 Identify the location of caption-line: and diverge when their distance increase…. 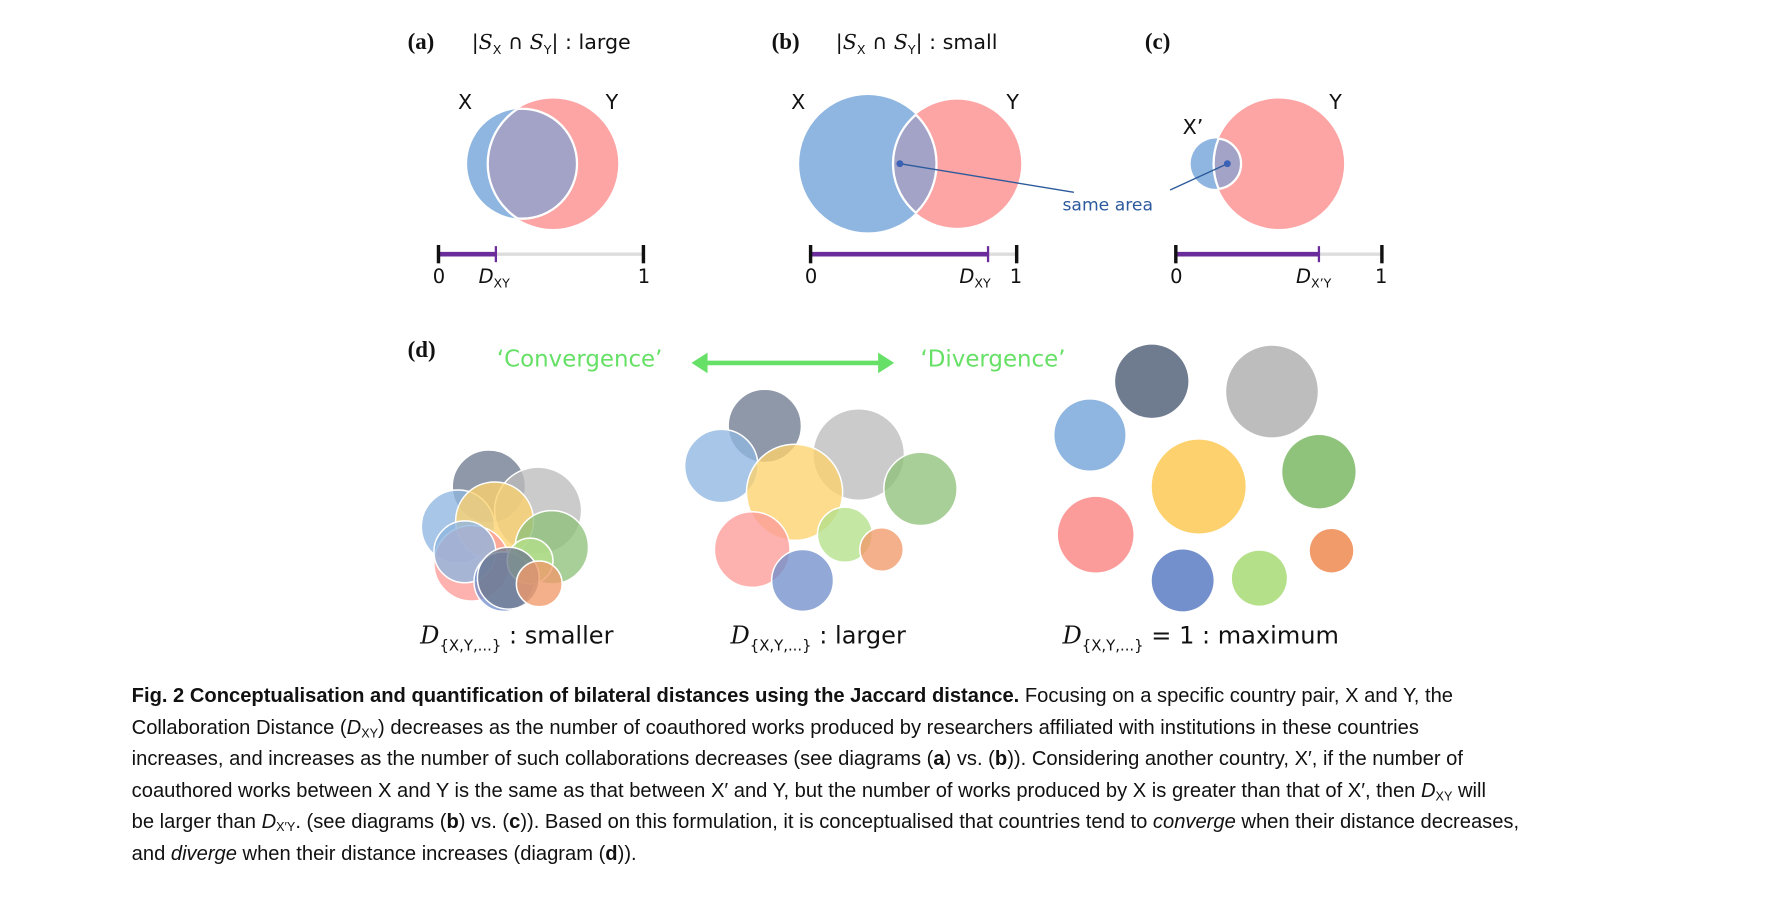
(910, 854).